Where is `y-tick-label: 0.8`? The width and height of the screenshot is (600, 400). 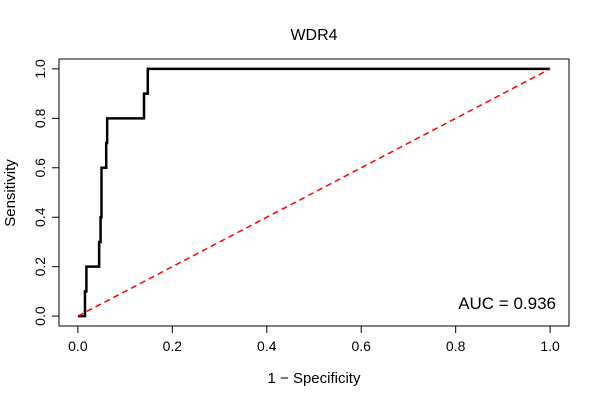 y-tick-label: 0.8 is located at coordinates (40, 118).